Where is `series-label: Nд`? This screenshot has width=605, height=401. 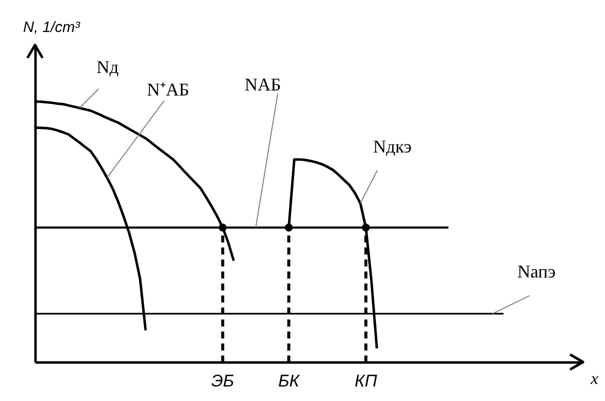 series-label: Nд is located at coordinates (107, 67).